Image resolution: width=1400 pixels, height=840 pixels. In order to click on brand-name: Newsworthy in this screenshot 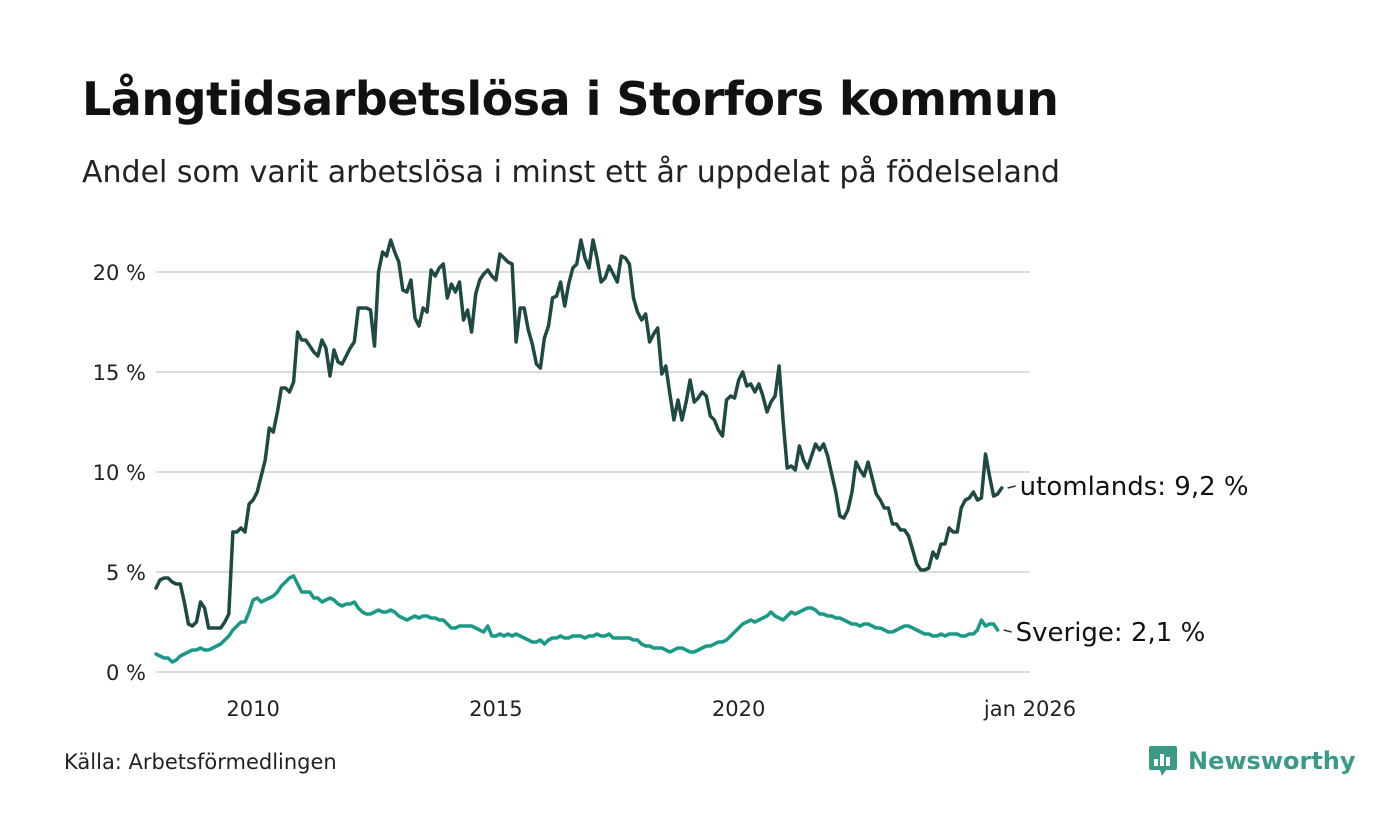, I will do `click(1272, 761)`.